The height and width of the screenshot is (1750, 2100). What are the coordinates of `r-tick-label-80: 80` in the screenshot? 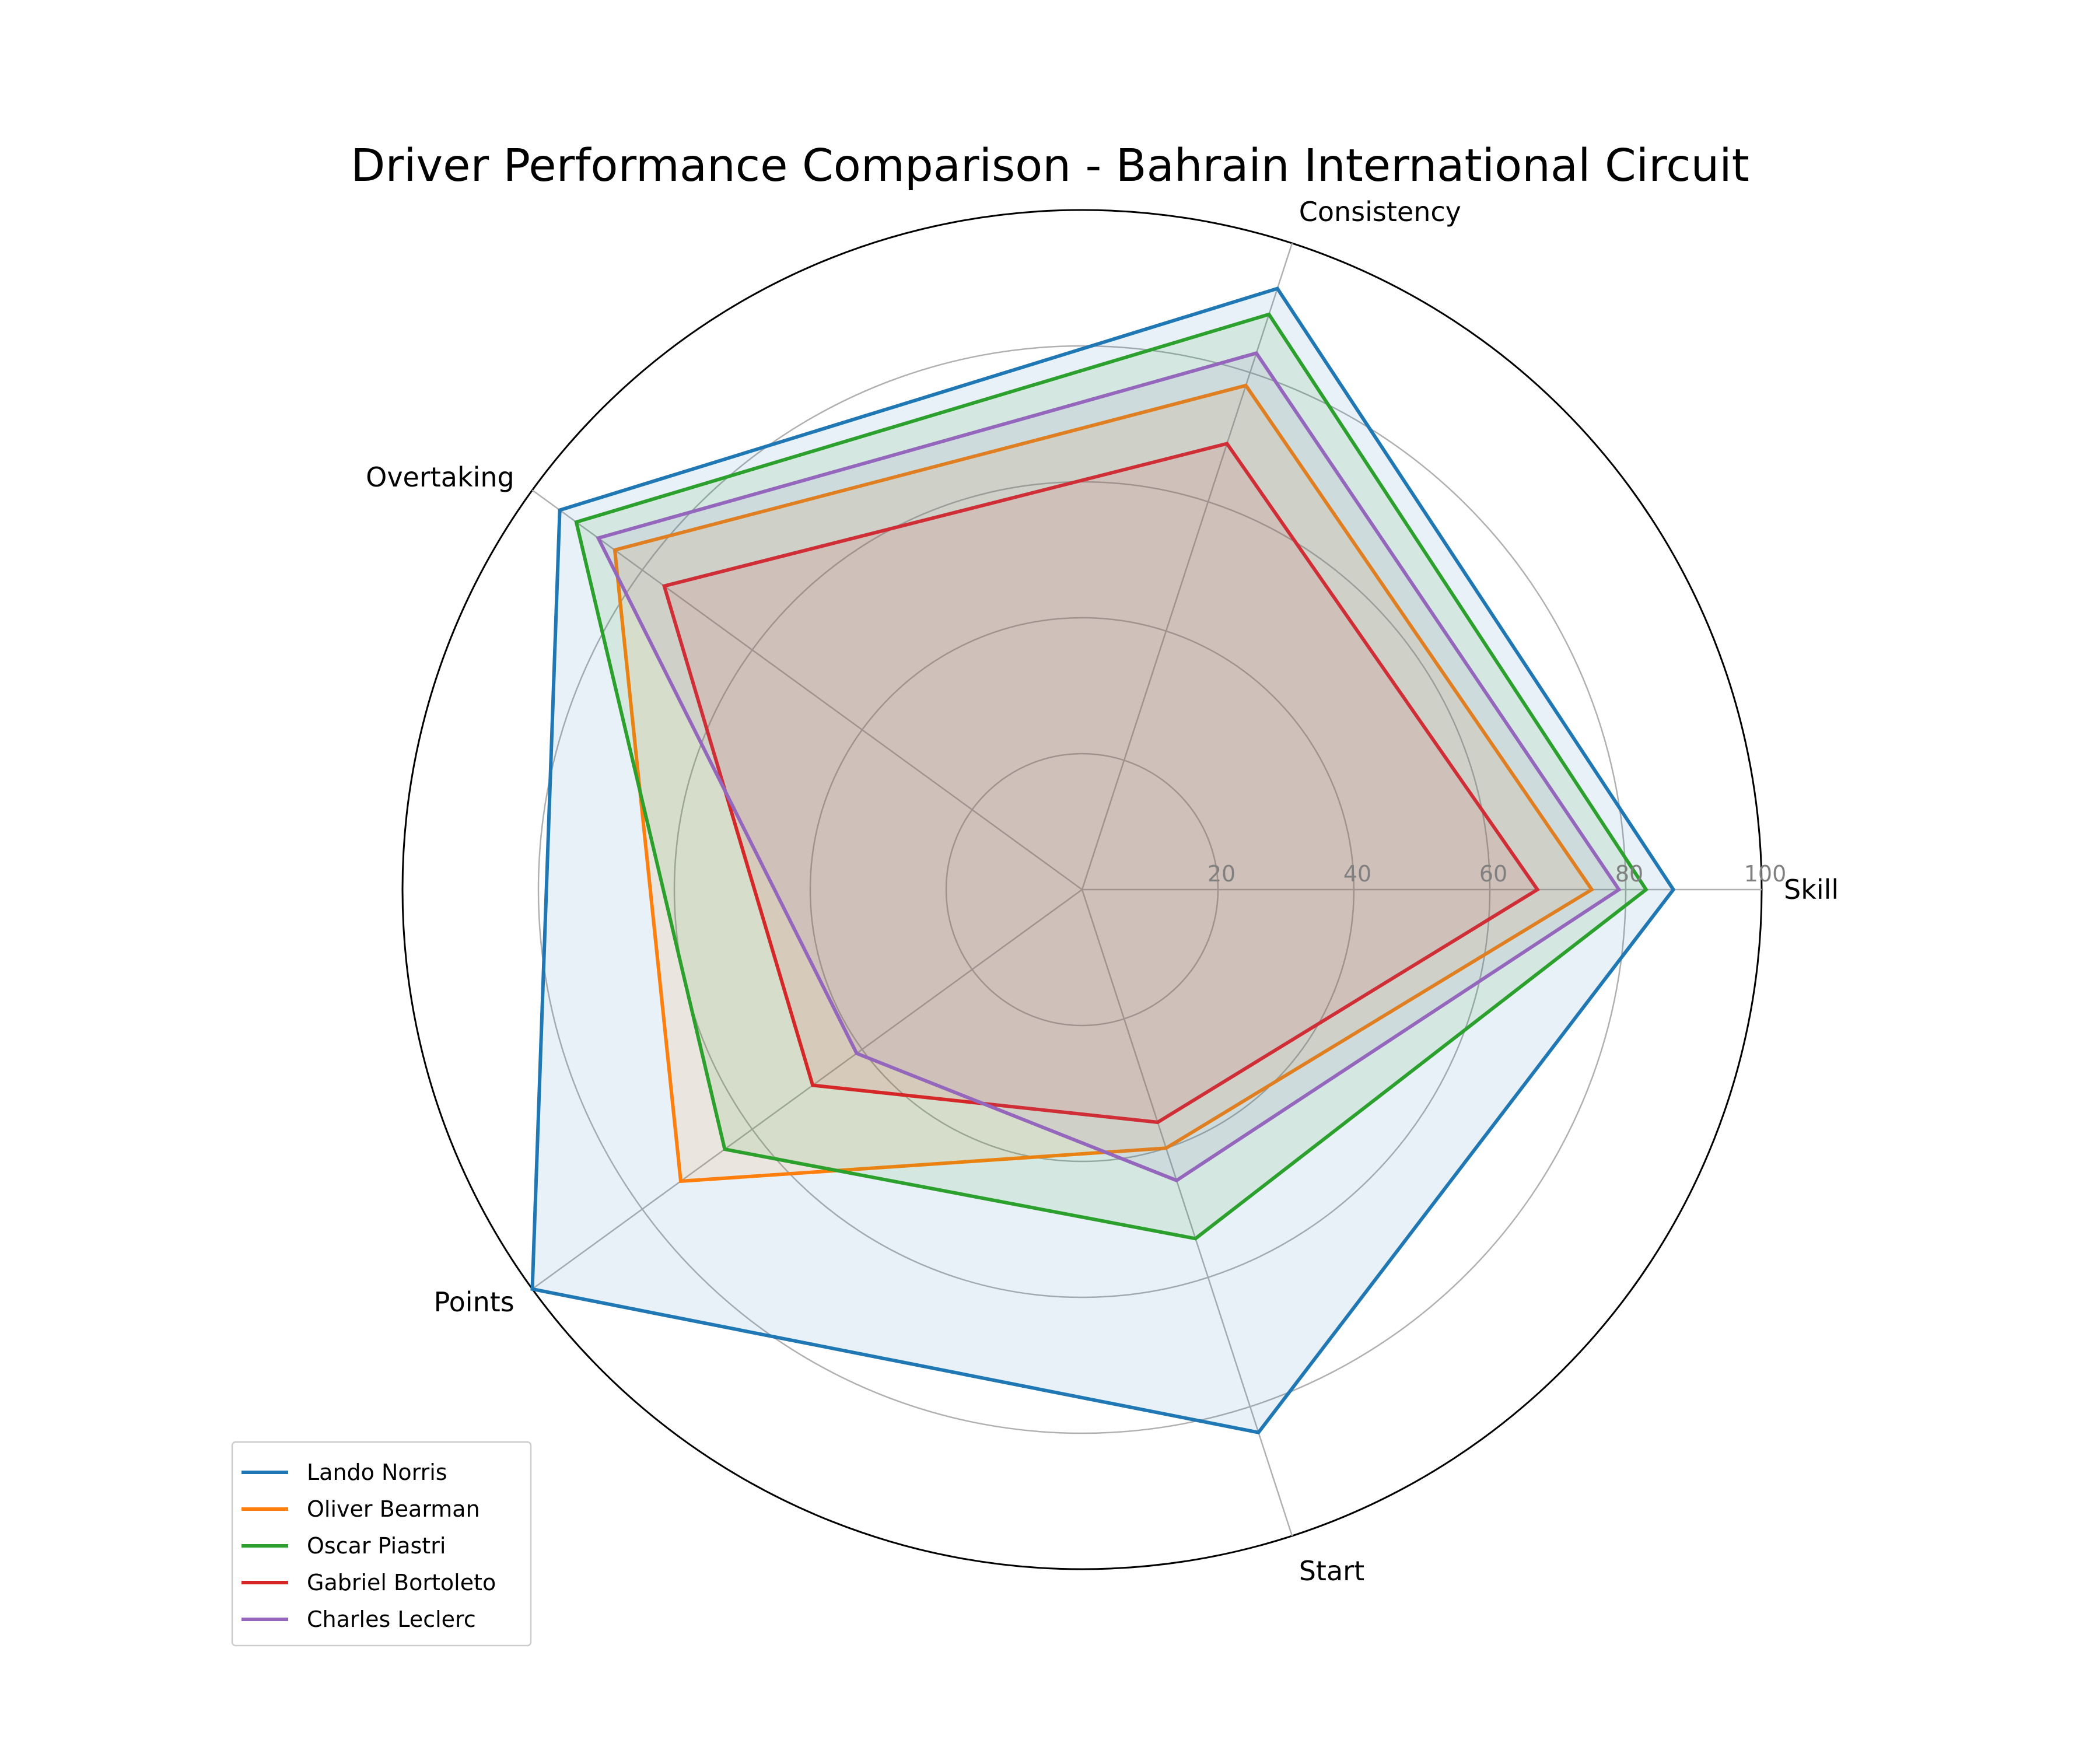 It's located at (1629, 874).